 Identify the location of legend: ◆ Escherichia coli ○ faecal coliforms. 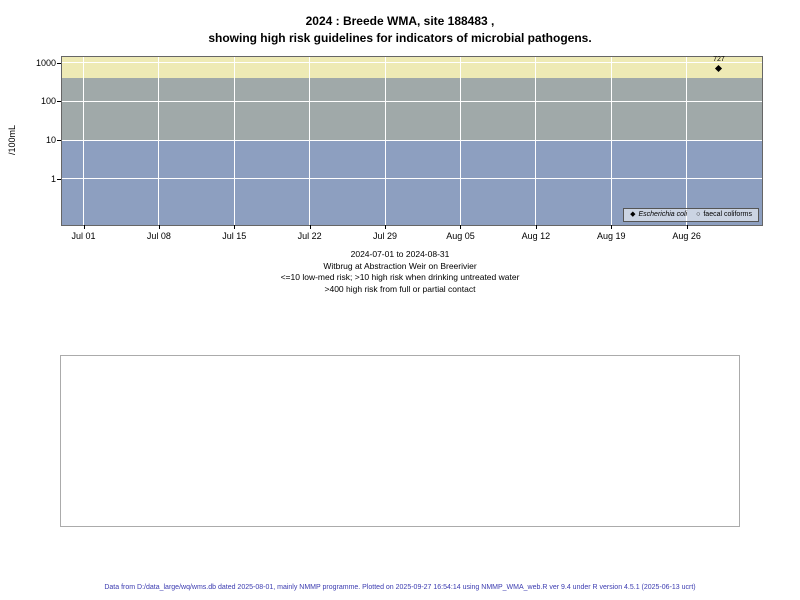
(691, 215).